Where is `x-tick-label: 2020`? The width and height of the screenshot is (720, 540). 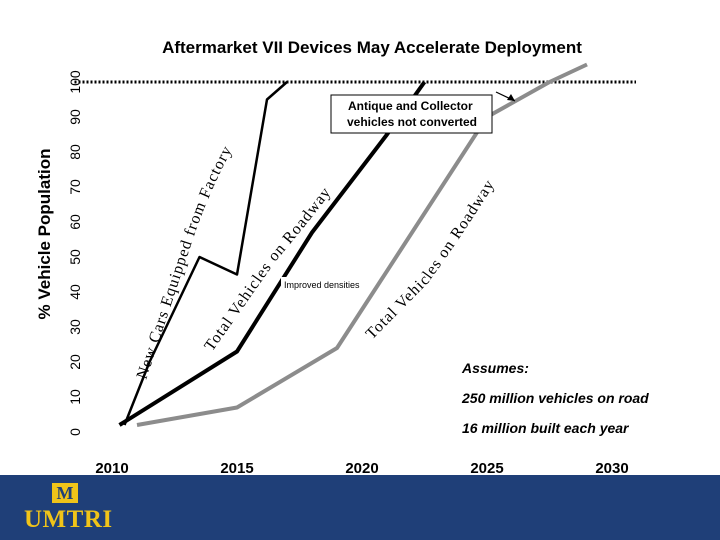
x-tick-label: 2020 is located at coordinates (361, 467).